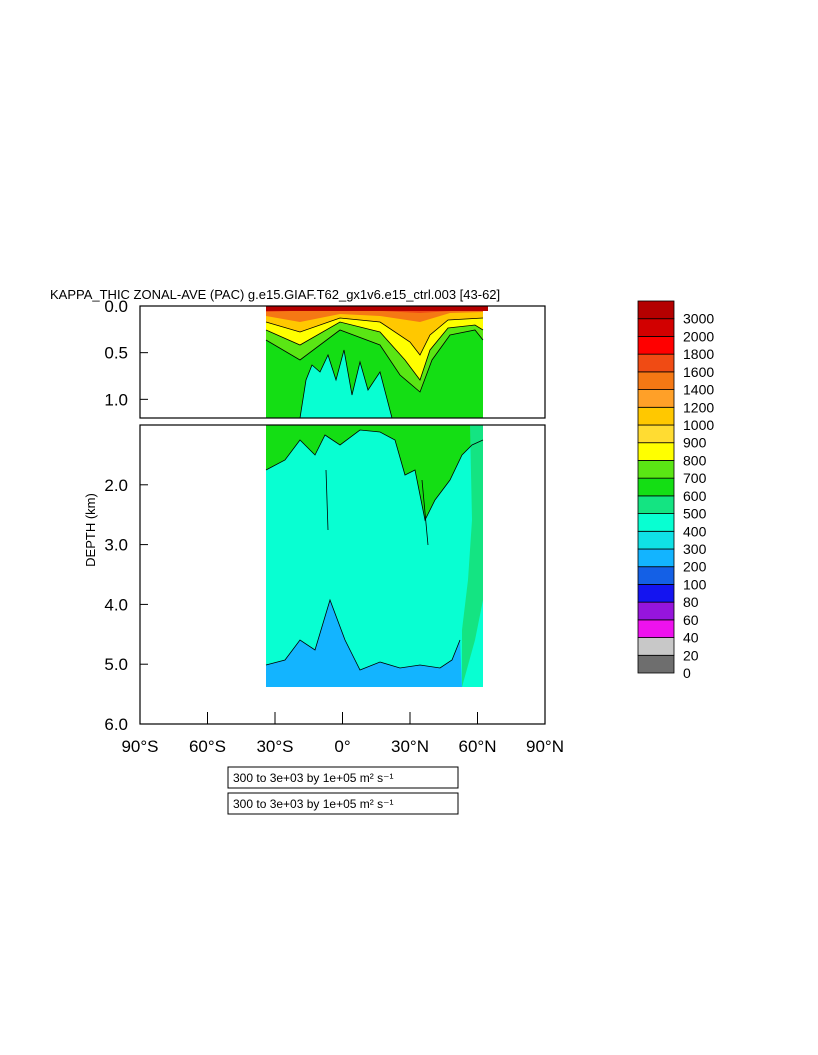 Image resolution: width=818 pixels, height=1055 pixels. I want to click on colorbar-label: 1800, so click(698, 354).